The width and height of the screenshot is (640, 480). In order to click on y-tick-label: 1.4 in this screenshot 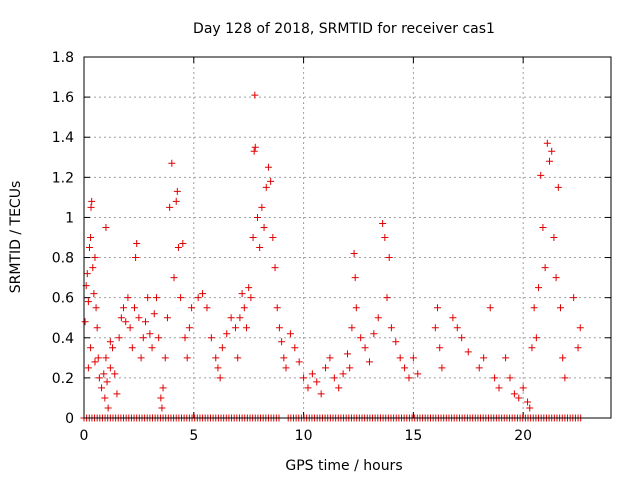, I will do `click(63, 138)`.